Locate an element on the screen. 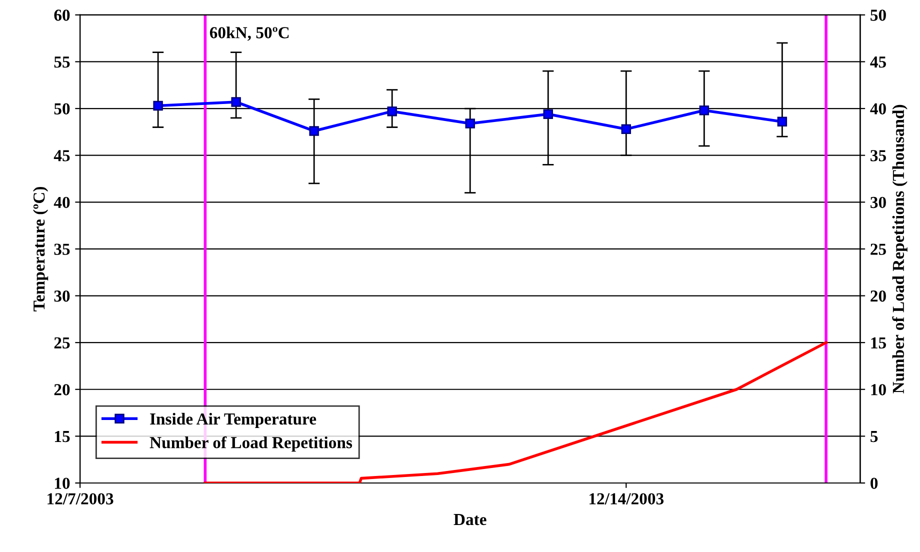 The height and width of the screenshot is (552, 920). y-tick-label: 35 is located at coordinates (62, 249).